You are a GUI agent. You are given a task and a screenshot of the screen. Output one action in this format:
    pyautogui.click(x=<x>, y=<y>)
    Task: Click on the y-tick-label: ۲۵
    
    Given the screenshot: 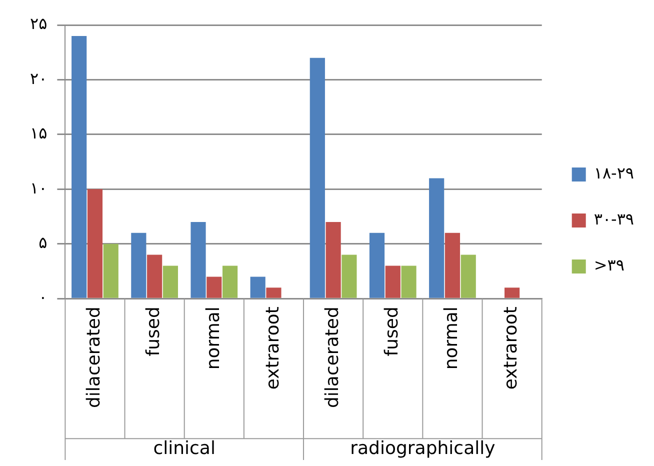 What is the action you would take?
    pyautogui.click(x=39, y=24)
    